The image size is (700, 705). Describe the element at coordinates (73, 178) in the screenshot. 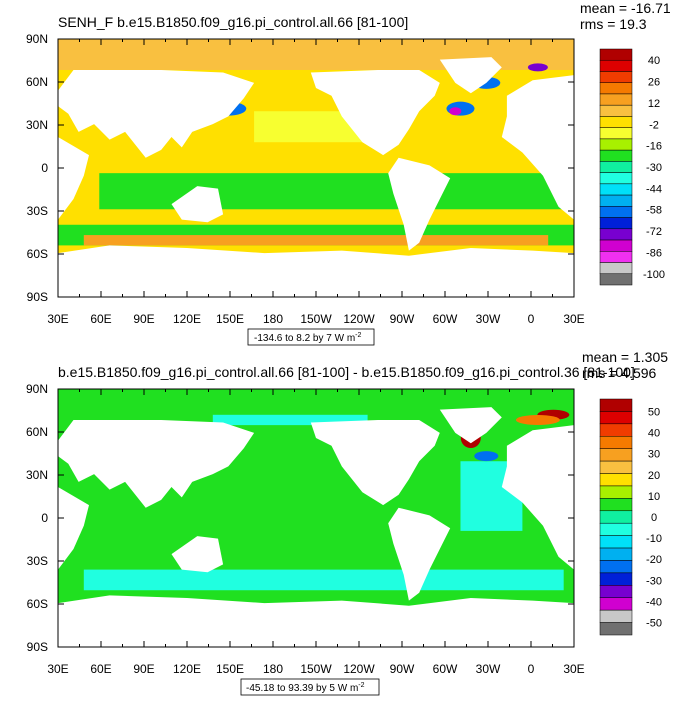

I see `land-africa` at that location.